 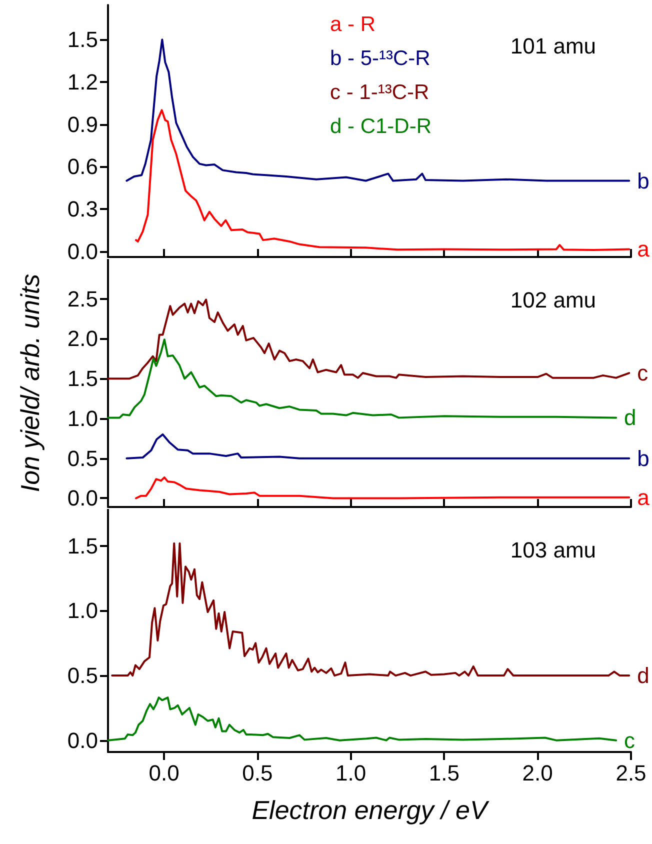 What do you see at coordinates (630, 740) in the screenshot?
I see `annotation: c` at bounding box center [630, 740].